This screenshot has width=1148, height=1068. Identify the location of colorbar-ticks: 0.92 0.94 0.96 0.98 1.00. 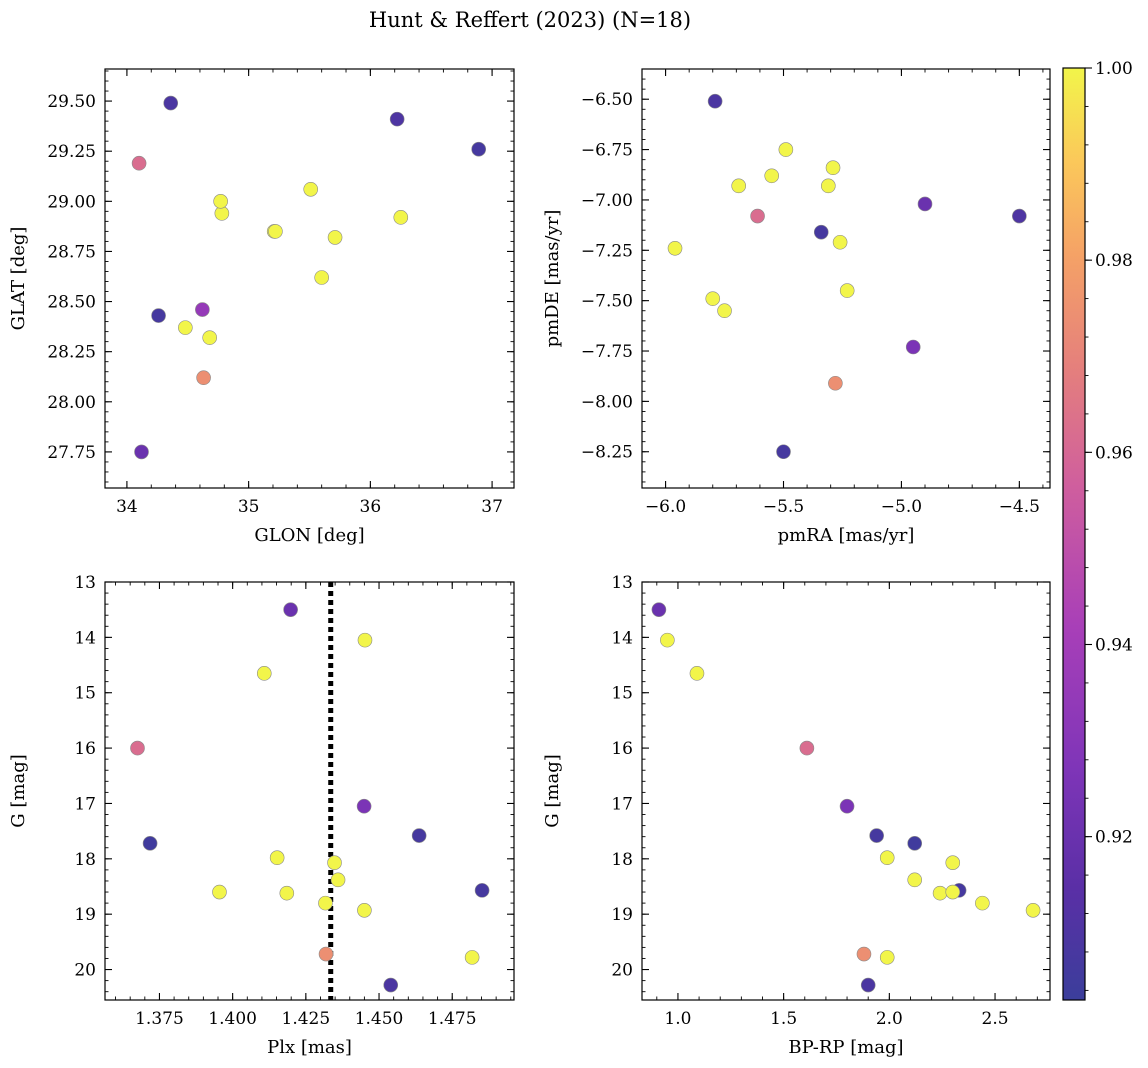
(1109, 525).